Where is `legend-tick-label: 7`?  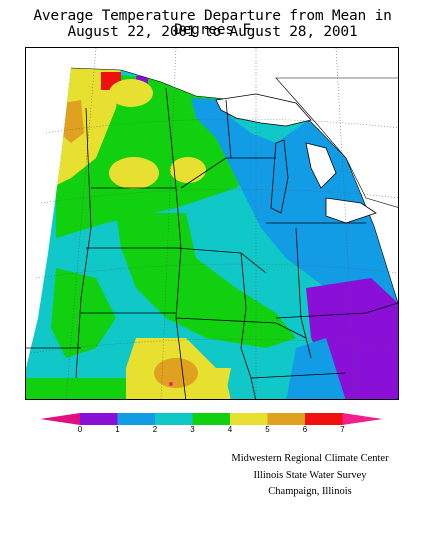
legend-tick-label: 7 is located at coordinates (342, 429).